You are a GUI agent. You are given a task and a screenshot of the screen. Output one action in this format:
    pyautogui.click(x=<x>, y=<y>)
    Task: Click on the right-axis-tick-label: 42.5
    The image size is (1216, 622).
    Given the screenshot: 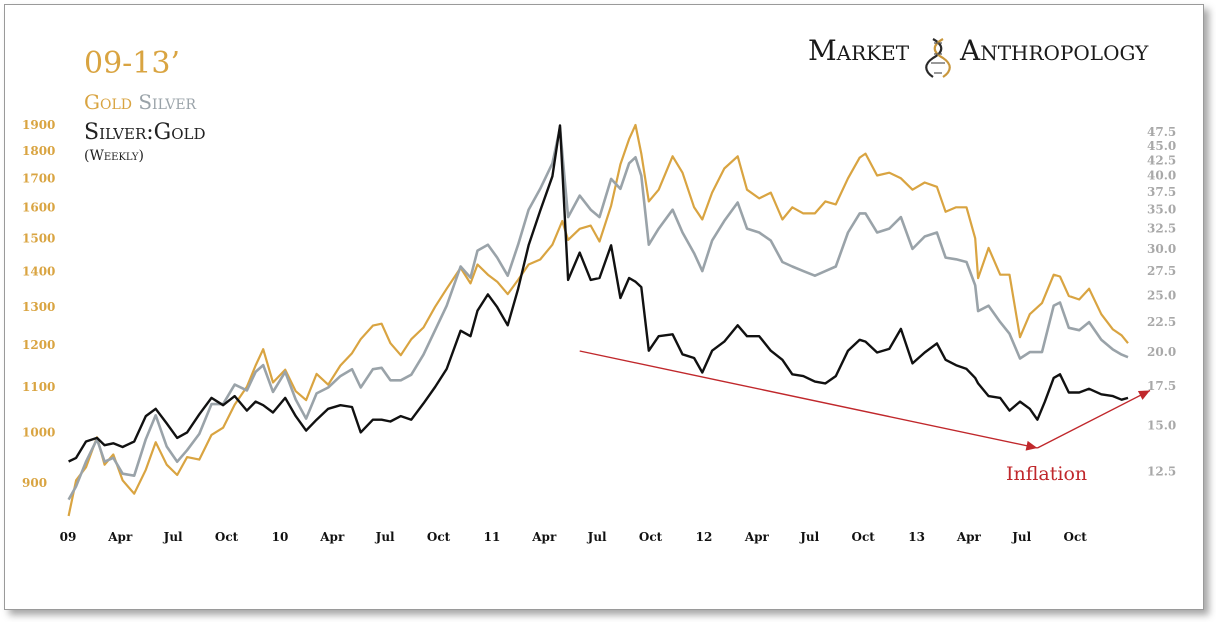 What is the action you would take?
    pyautogui.click(x=1161, y=160)
    